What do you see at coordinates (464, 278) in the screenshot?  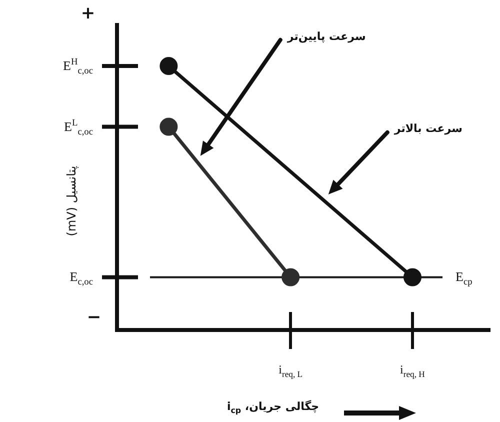 I see `ref-line-label: E$_{cp}$` at bounding box center [464, 278].